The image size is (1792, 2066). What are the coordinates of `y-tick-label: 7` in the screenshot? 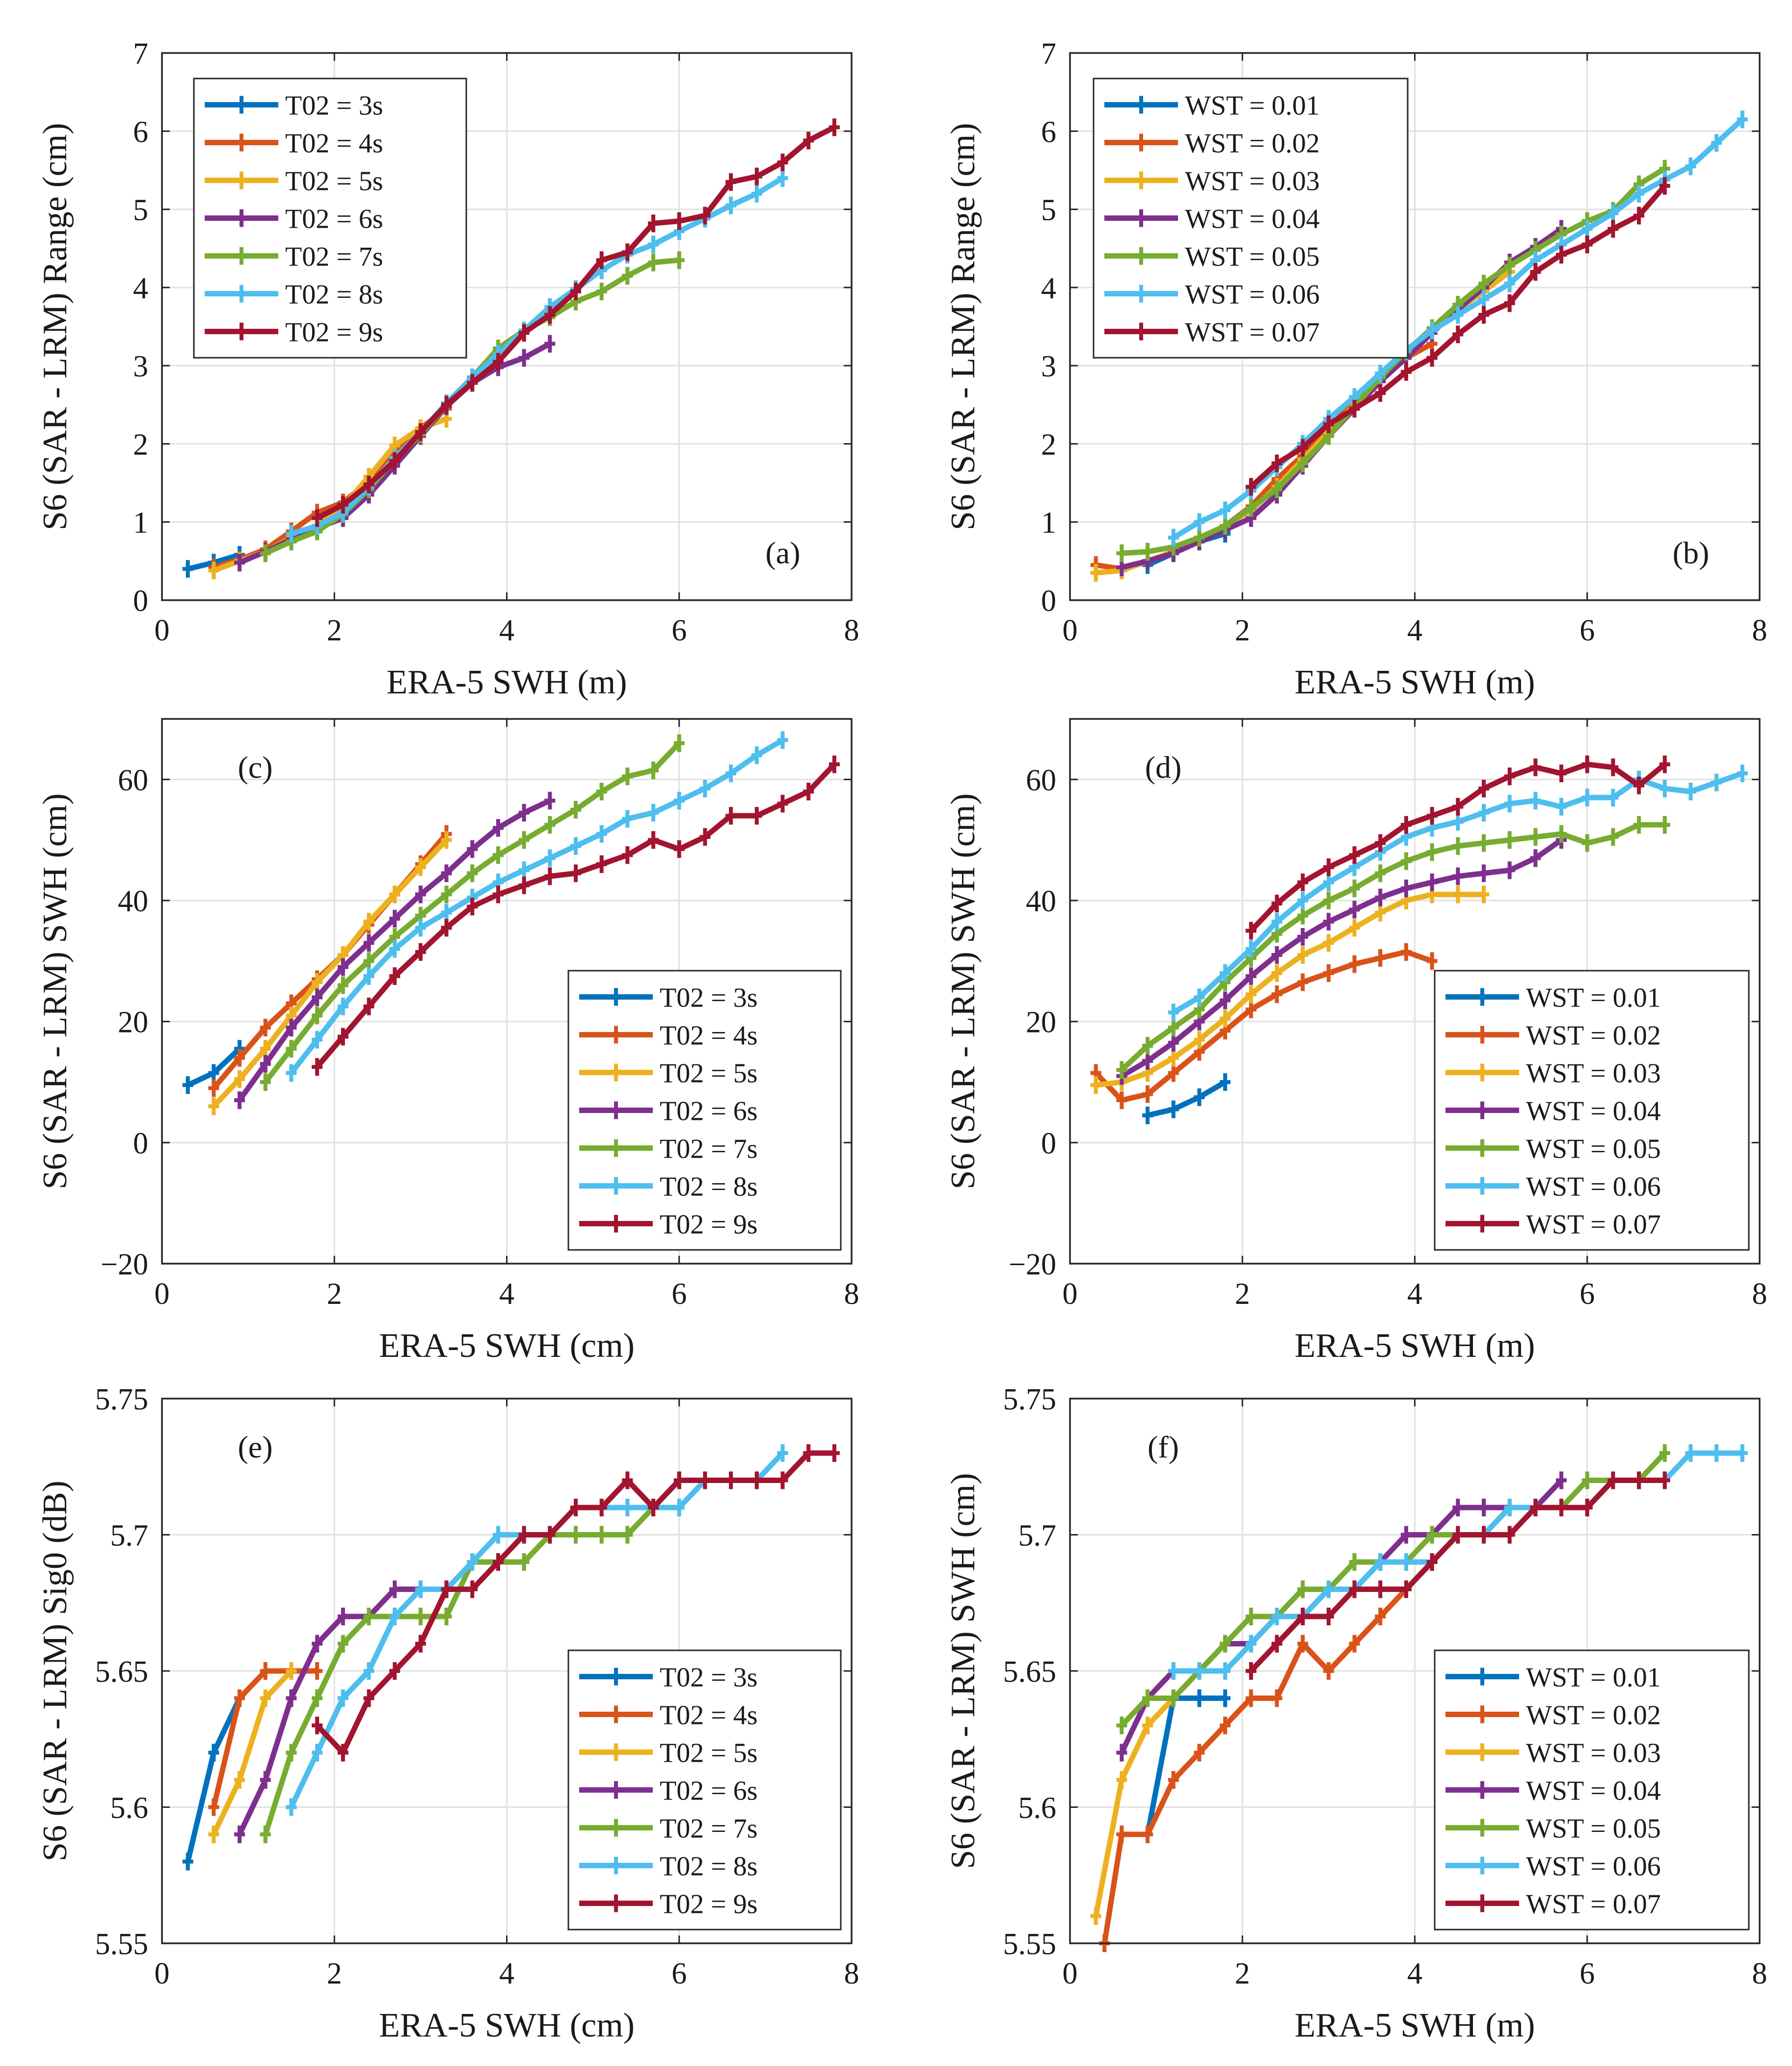 It's located at (1048, 54).